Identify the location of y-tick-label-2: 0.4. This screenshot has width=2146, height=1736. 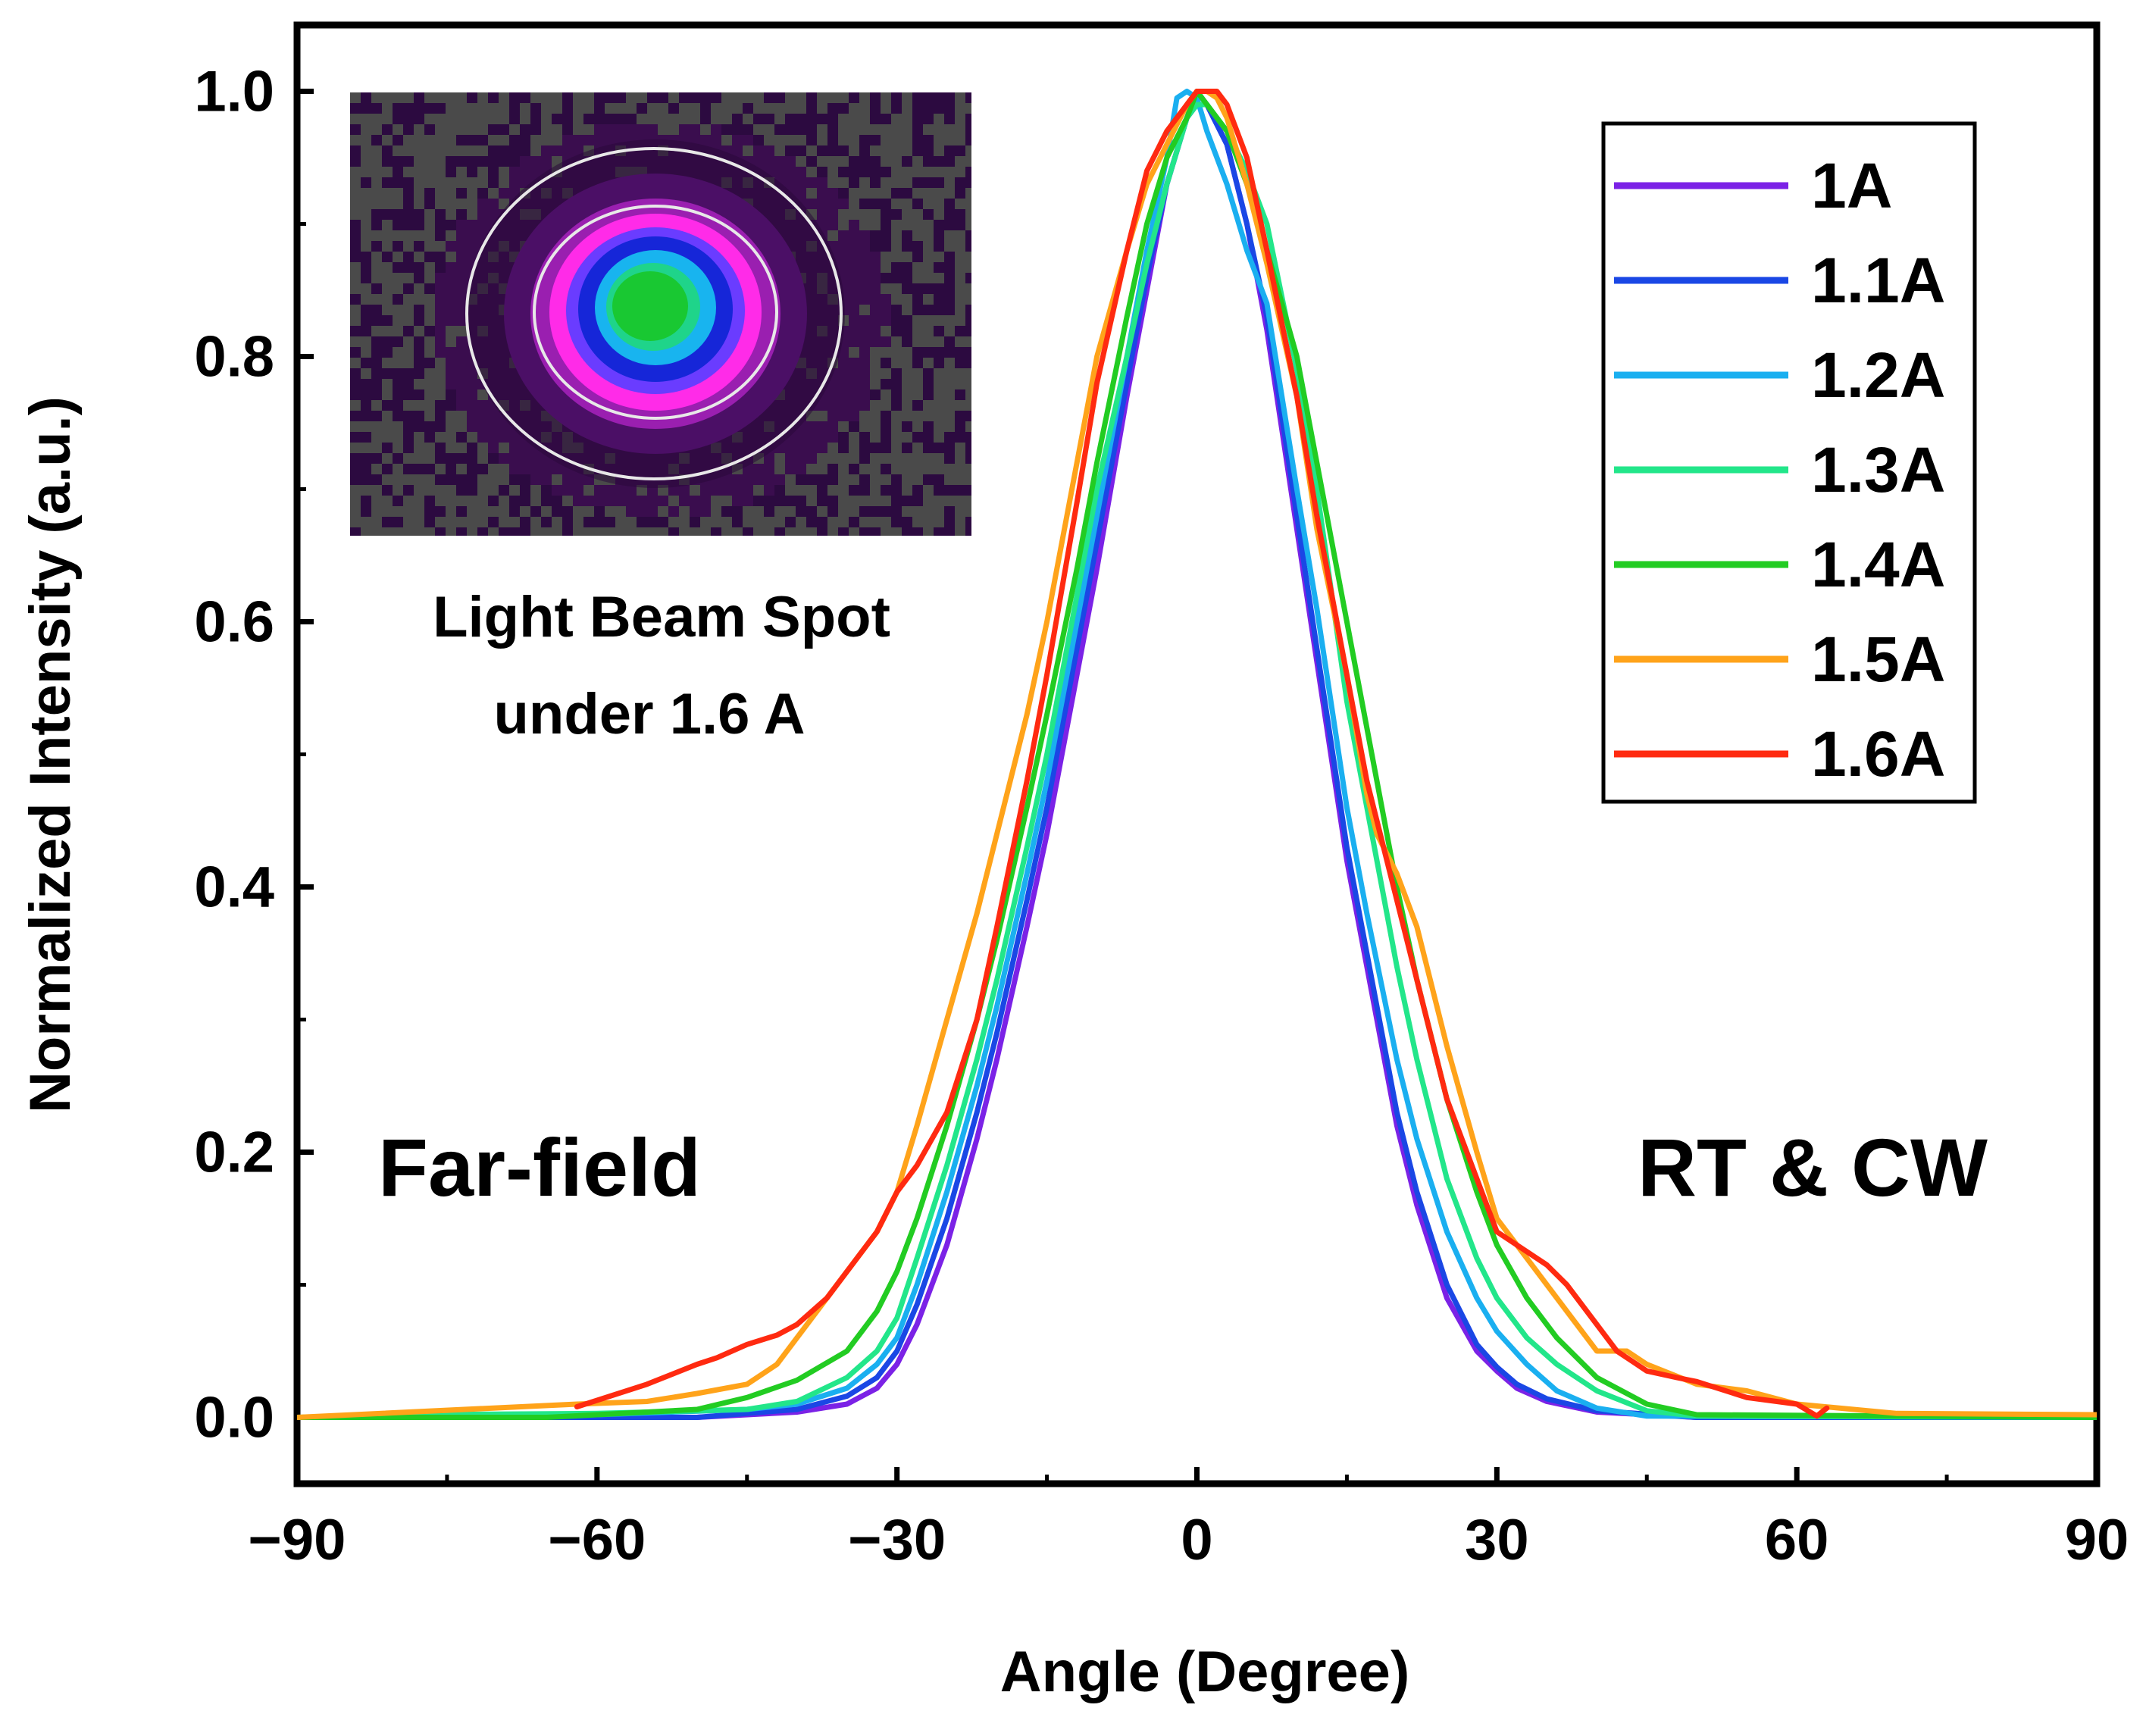
(234, 887).